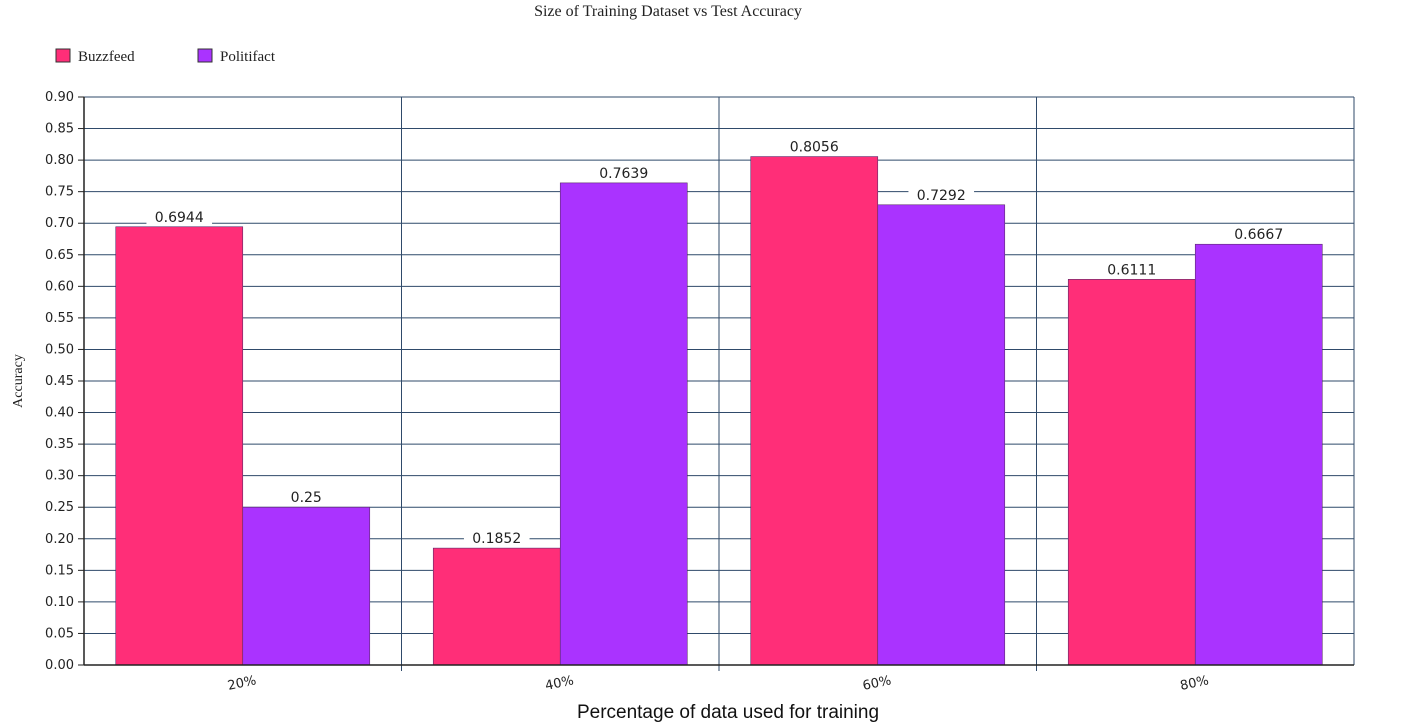  What do you see at coordinates (59, 129) in the screenshot?
I see `y-tick-label: 0.85` at bounding box center [59, 129].